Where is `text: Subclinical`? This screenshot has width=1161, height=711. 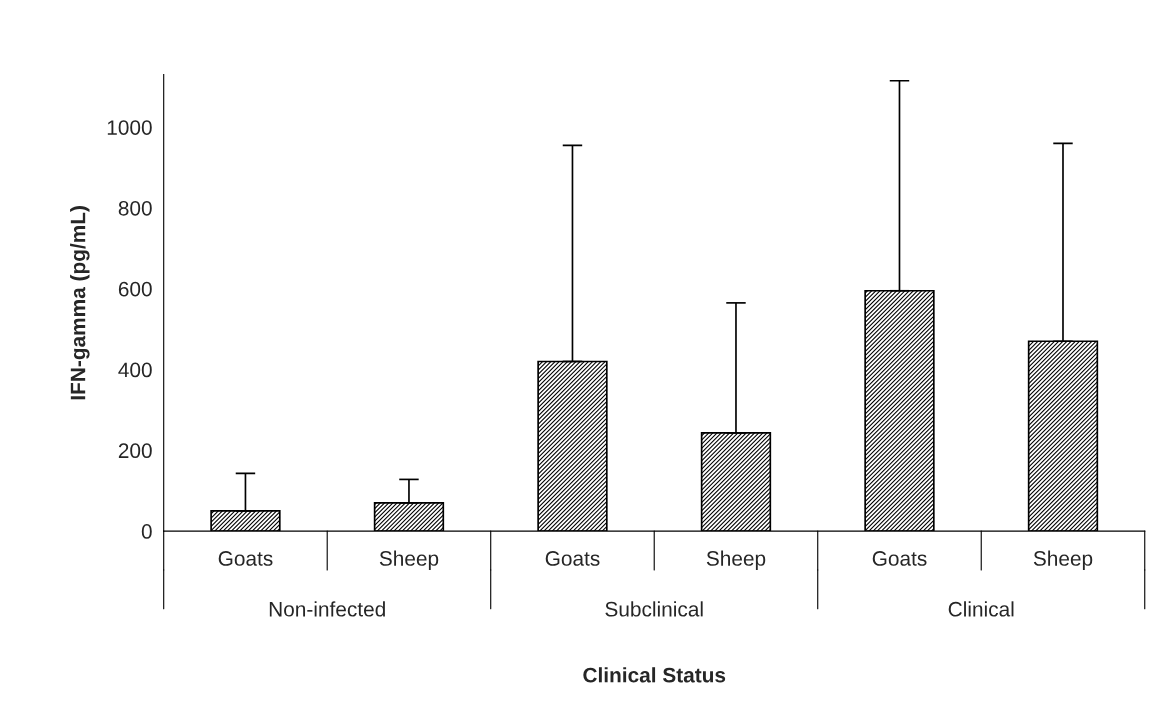 text: Subclinical is located at coordinates (654, 609).